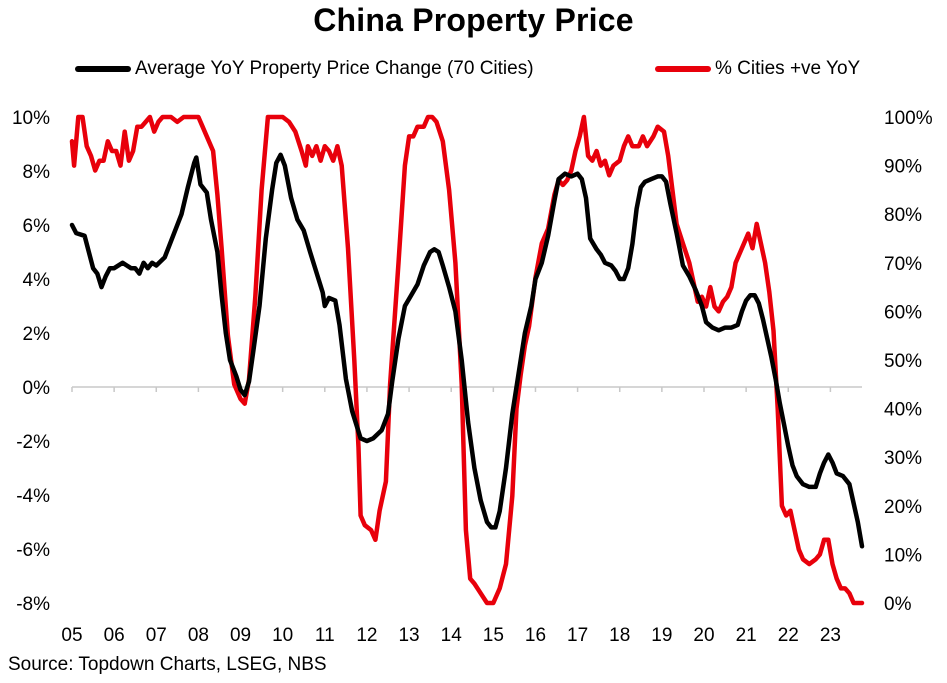  What do you see at coordinates (903, 167) in the screenshot?
I see `y-right-tick-label: 90%` at bounding box center [903, 167].